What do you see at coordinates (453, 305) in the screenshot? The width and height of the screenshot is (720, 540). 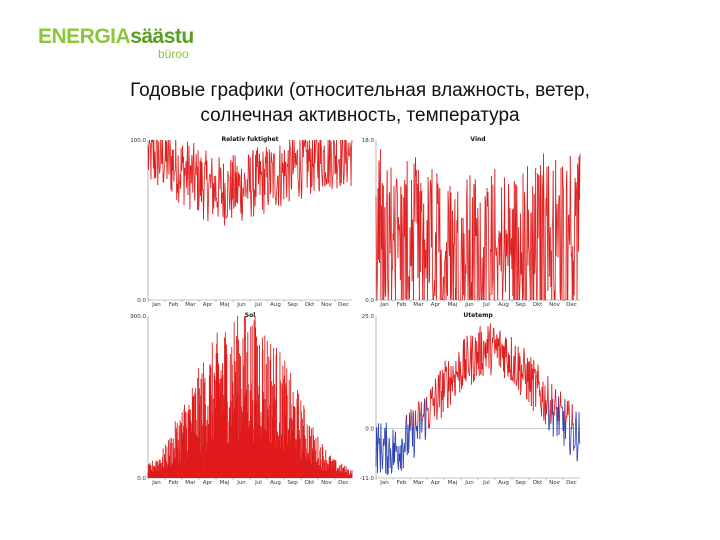 I see `chart-1-xtick-label: Maj` at bounding box center [453, 305].